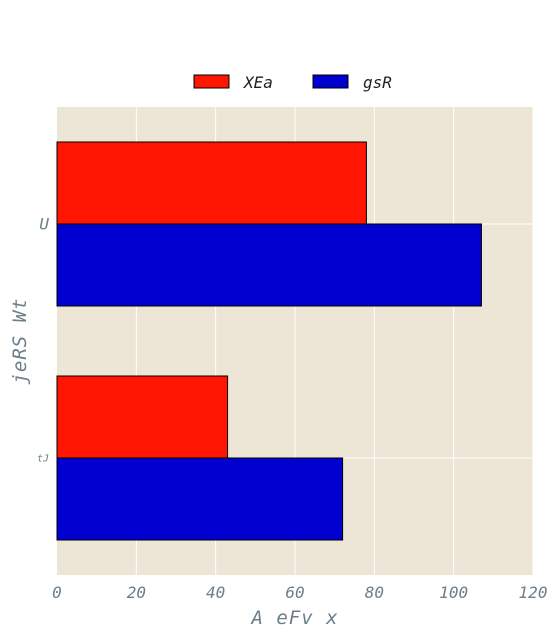 The image size is (560, 640). I want to click on x-tick-label: 20, so click(136, 592).